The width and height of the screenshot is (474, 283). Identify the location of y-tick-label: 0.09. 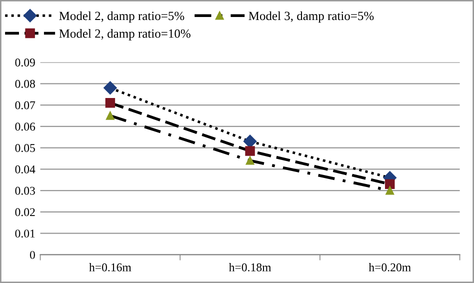
(25, 62).